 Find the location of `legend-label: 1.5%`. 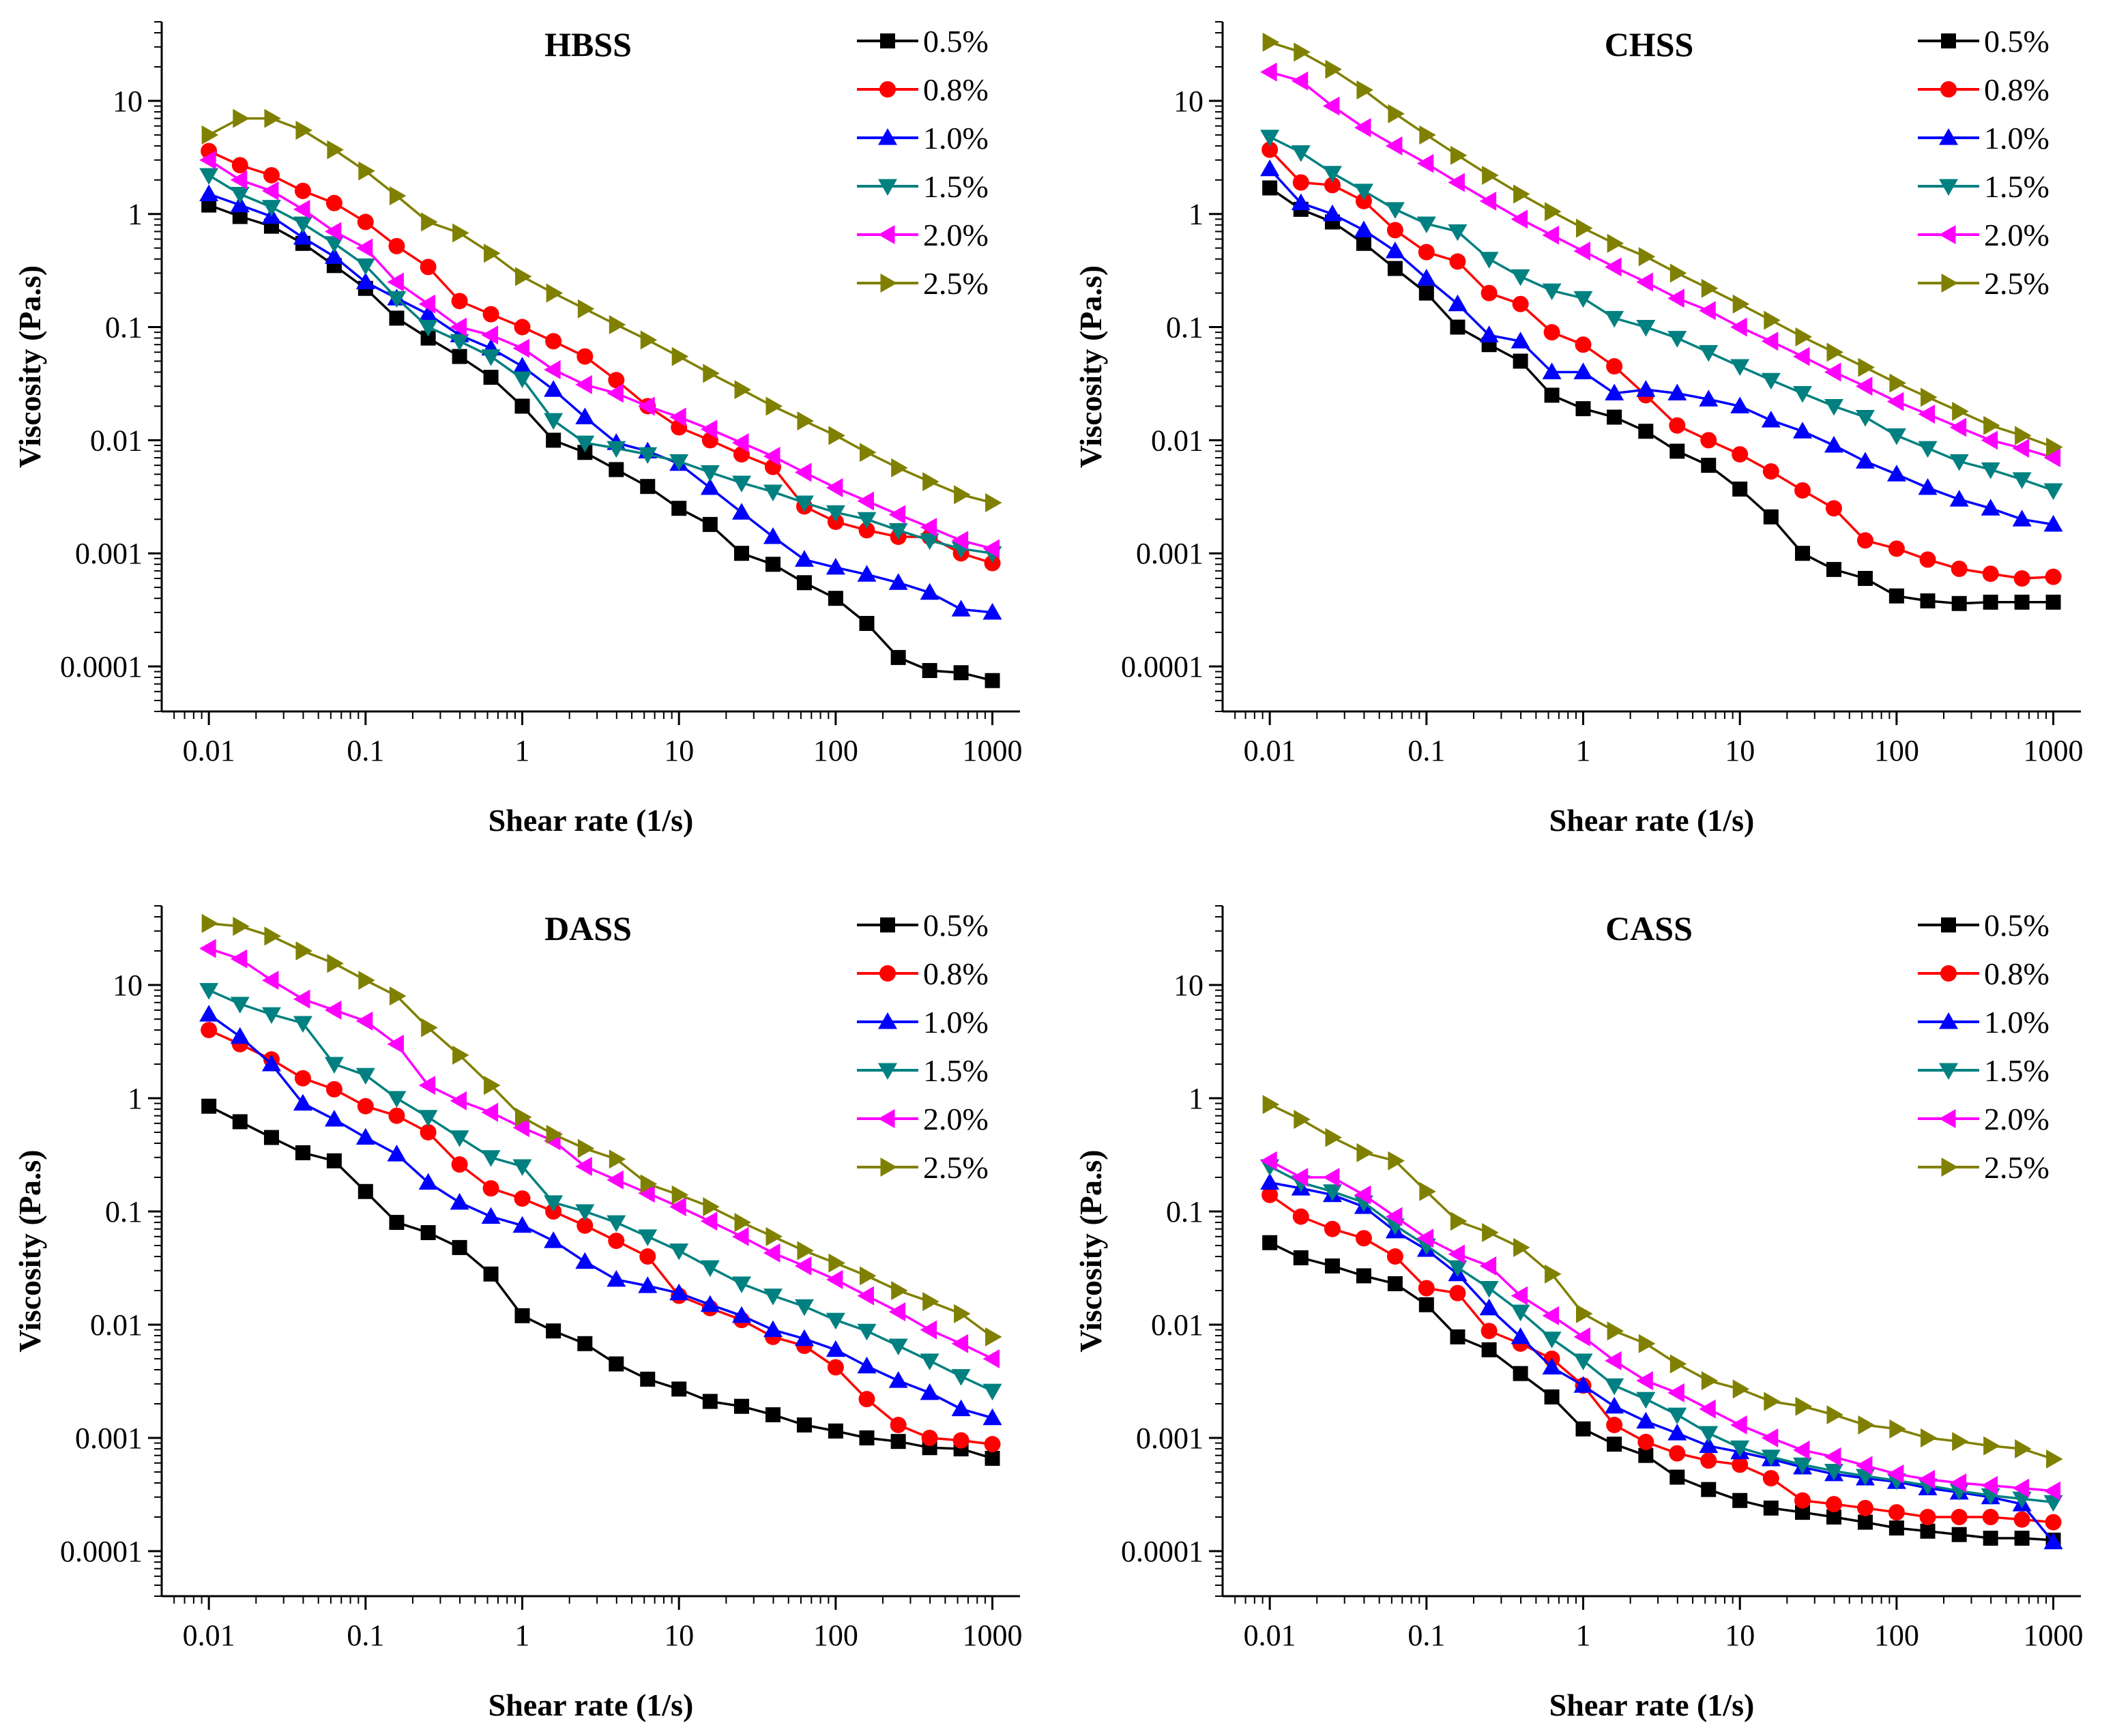

legend-label: 1.5% is located at coordinates (956, 1071).